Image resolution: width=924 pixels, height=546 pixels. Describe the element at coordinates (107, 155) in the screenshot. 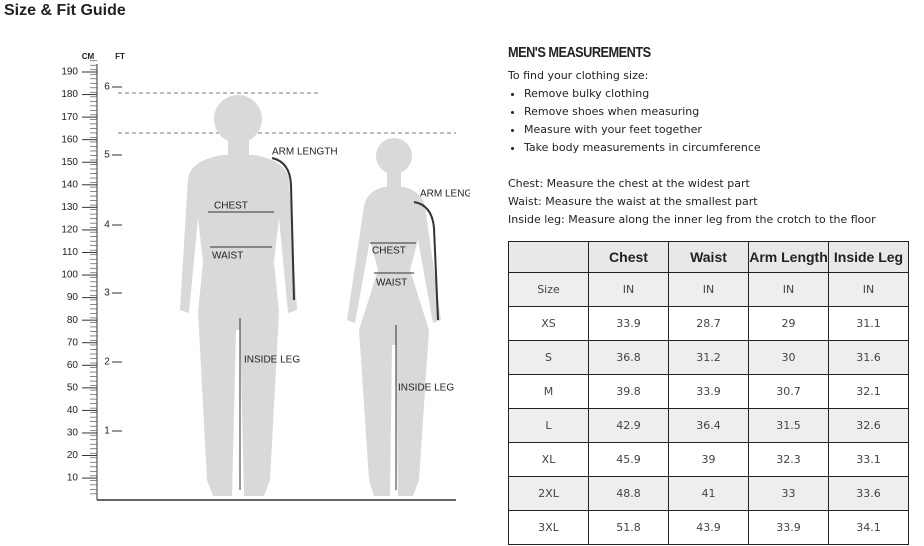

I see `ft-tick-label: 5` at that location.